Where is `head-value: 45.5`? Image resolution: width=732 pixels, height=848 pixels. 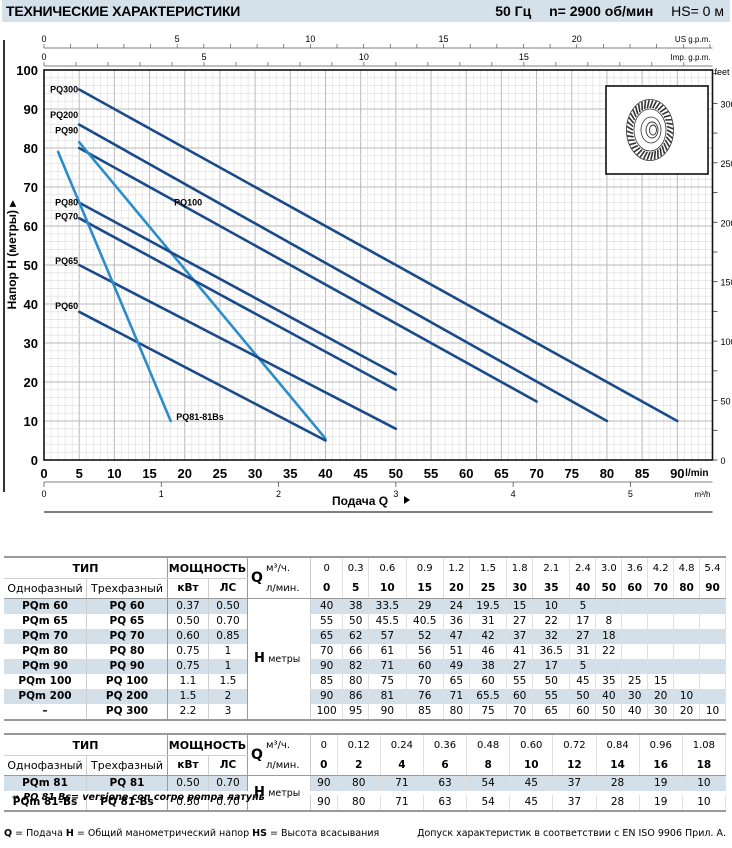 head-value: 45.5 is located at coordinates (387, 621).